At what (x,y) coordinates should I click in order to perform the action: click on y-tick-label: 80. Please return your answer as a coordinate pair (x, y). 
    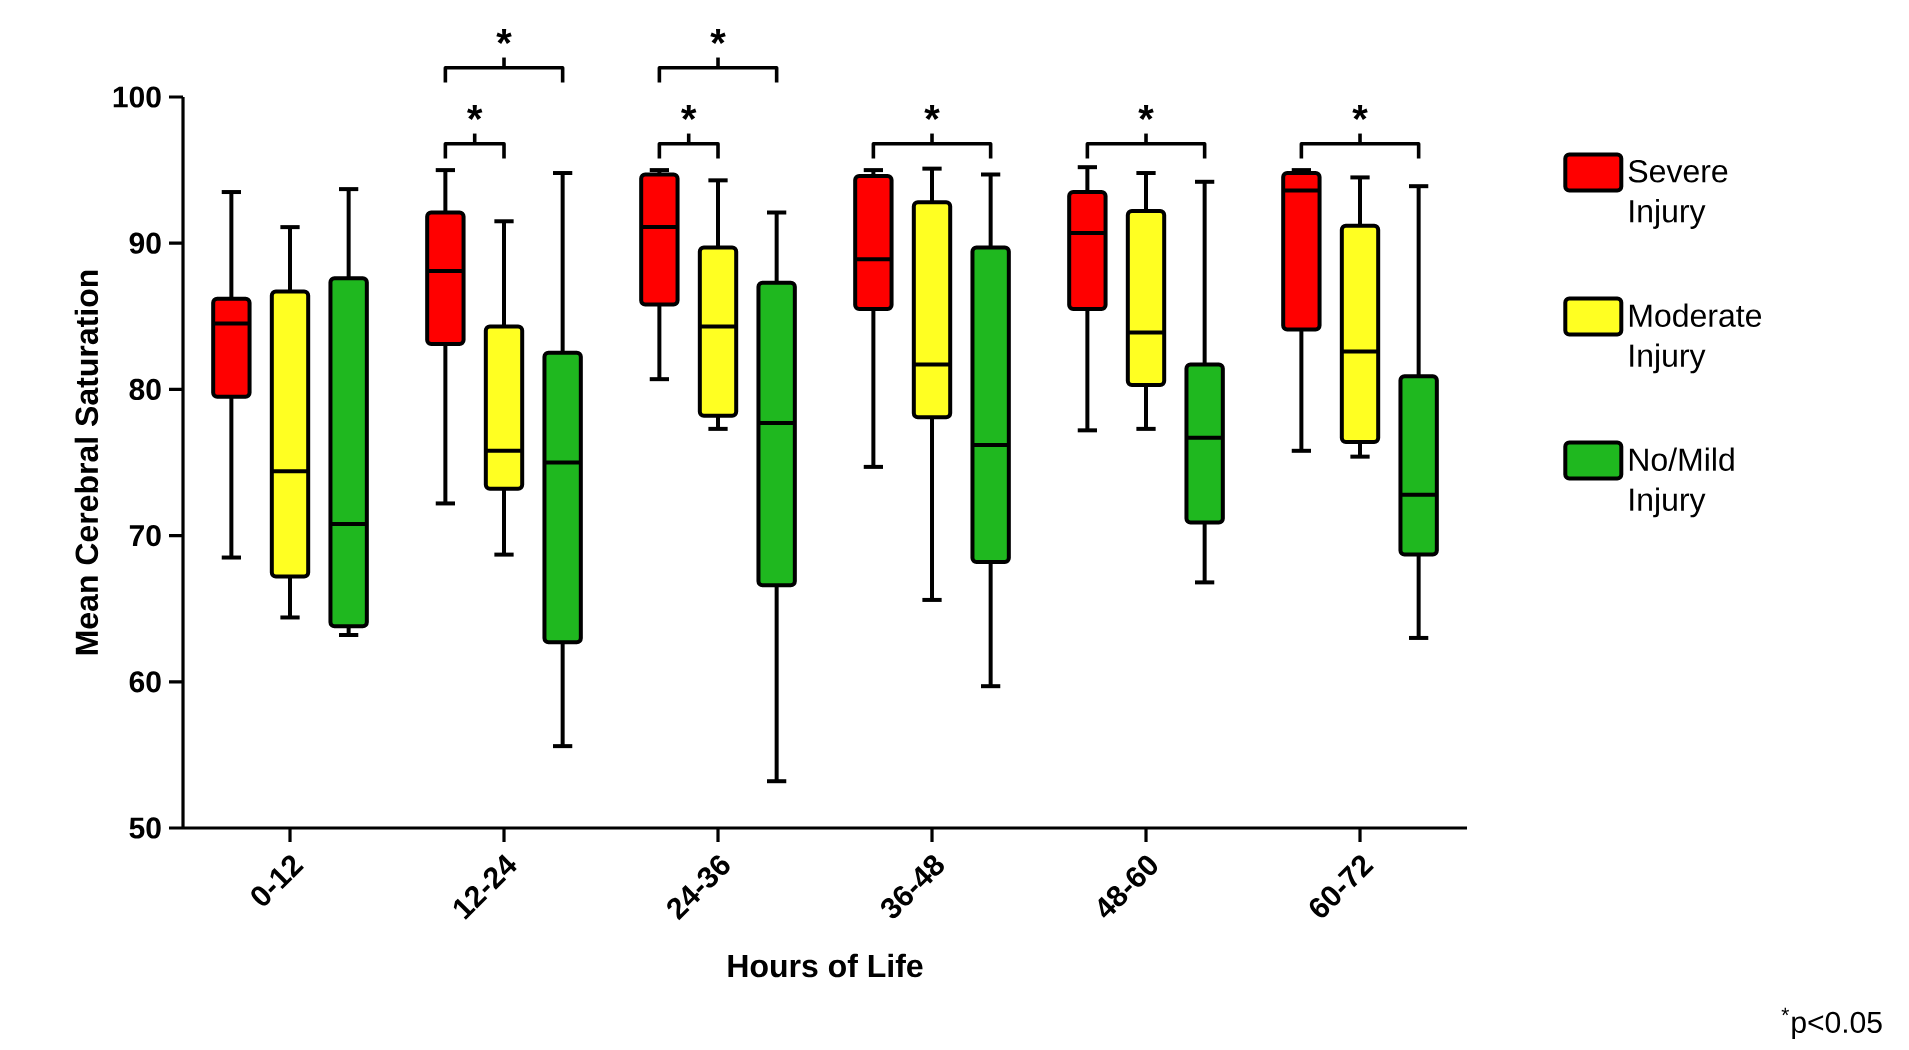
    Looking at the image, I should click on (145, 389).